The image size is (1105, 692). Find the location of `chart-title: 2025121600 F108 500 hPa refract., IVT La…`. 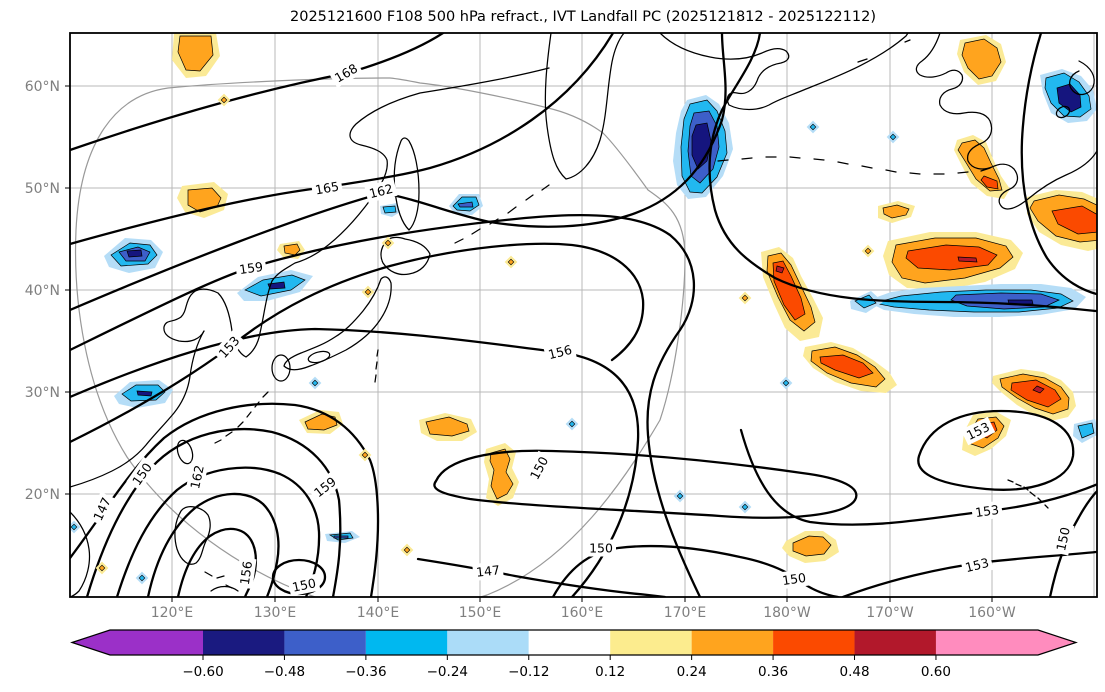

chart-title: 2025121600 F108 500 hPa refract., IVT La… is located at coordinates (583, 17).